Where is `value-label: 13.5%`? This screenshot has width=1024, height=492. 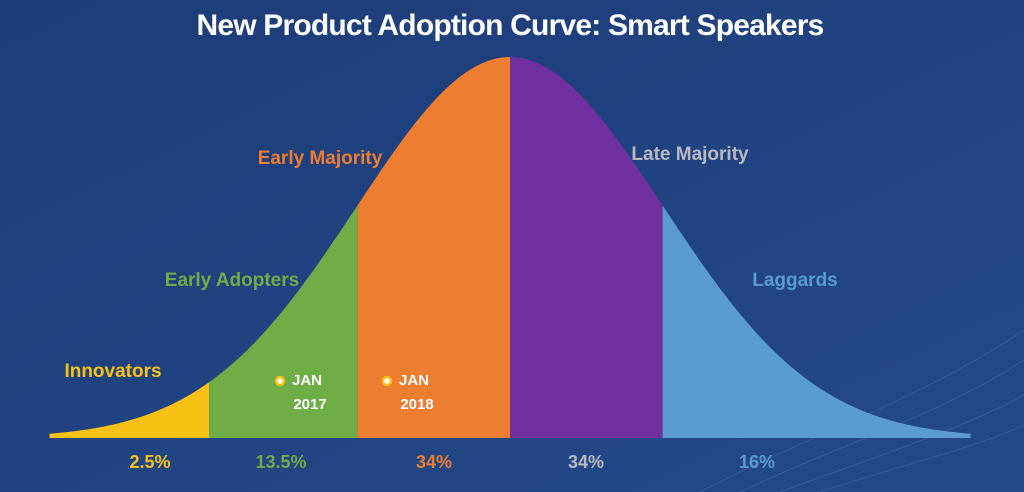 value-label: 13.5% is located at coordinates (280, 462).